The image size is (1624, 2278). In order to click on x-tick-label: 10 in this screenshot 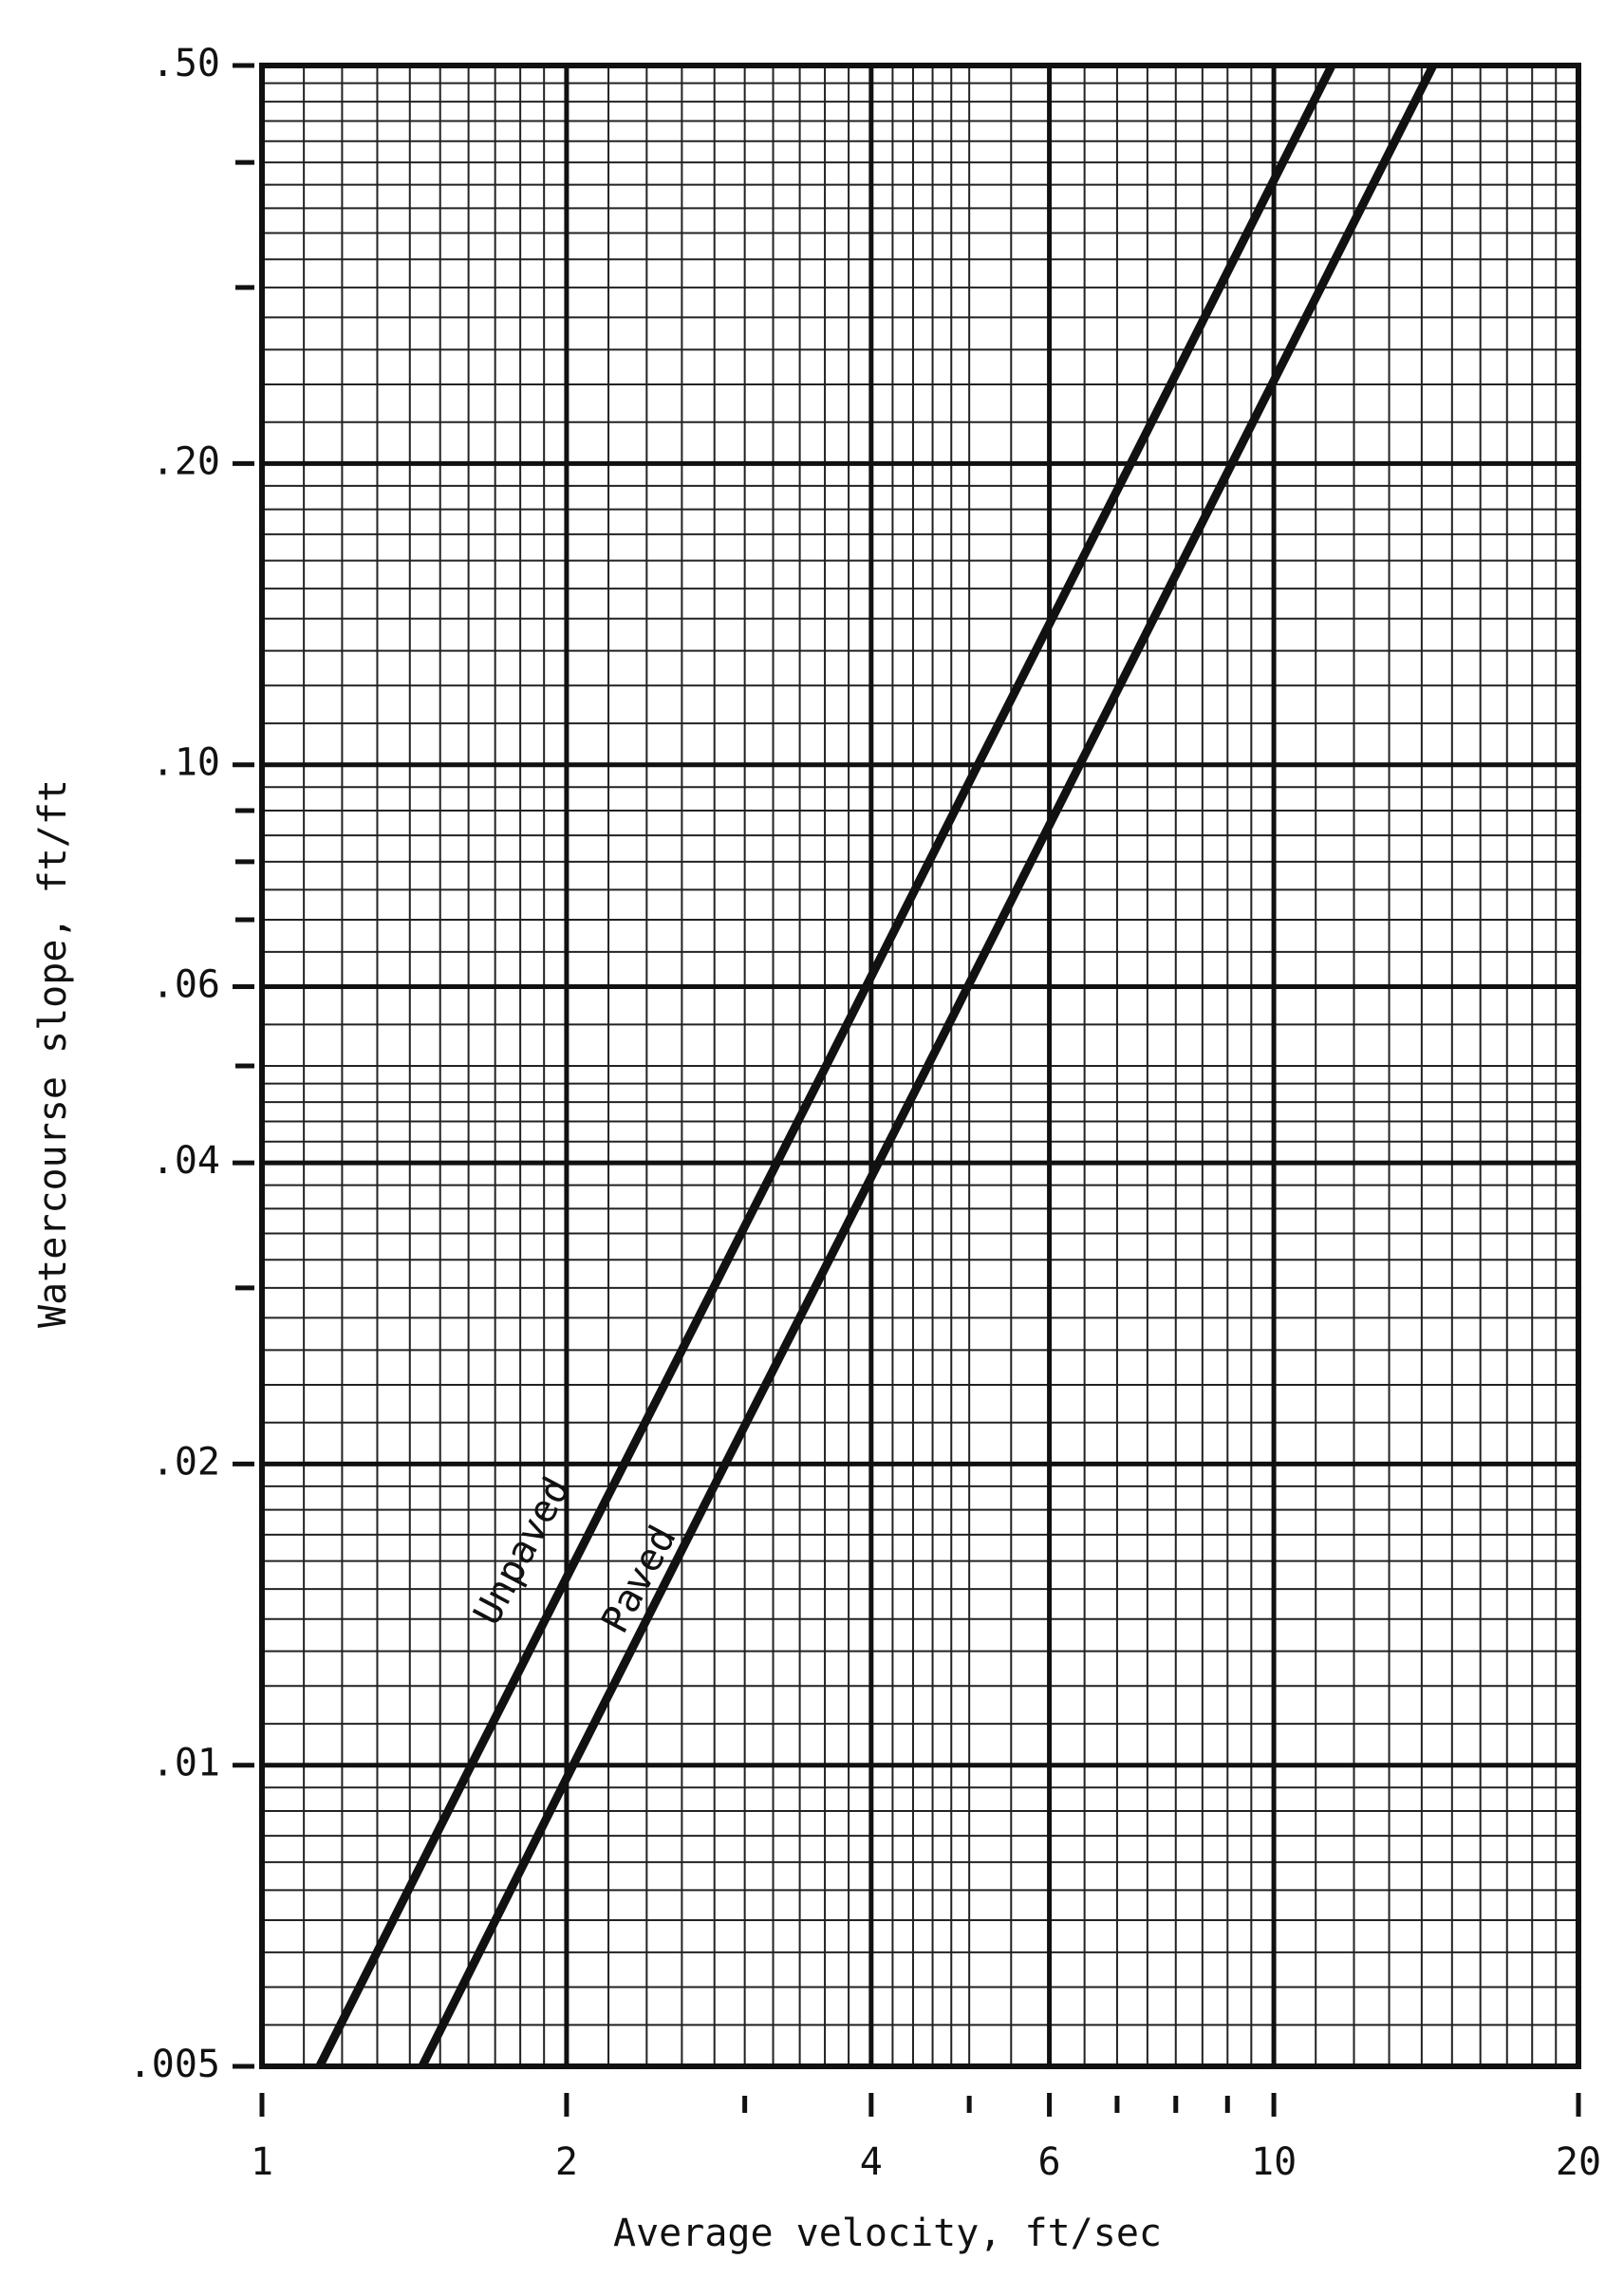, I will do `click(1274, 2162)`.